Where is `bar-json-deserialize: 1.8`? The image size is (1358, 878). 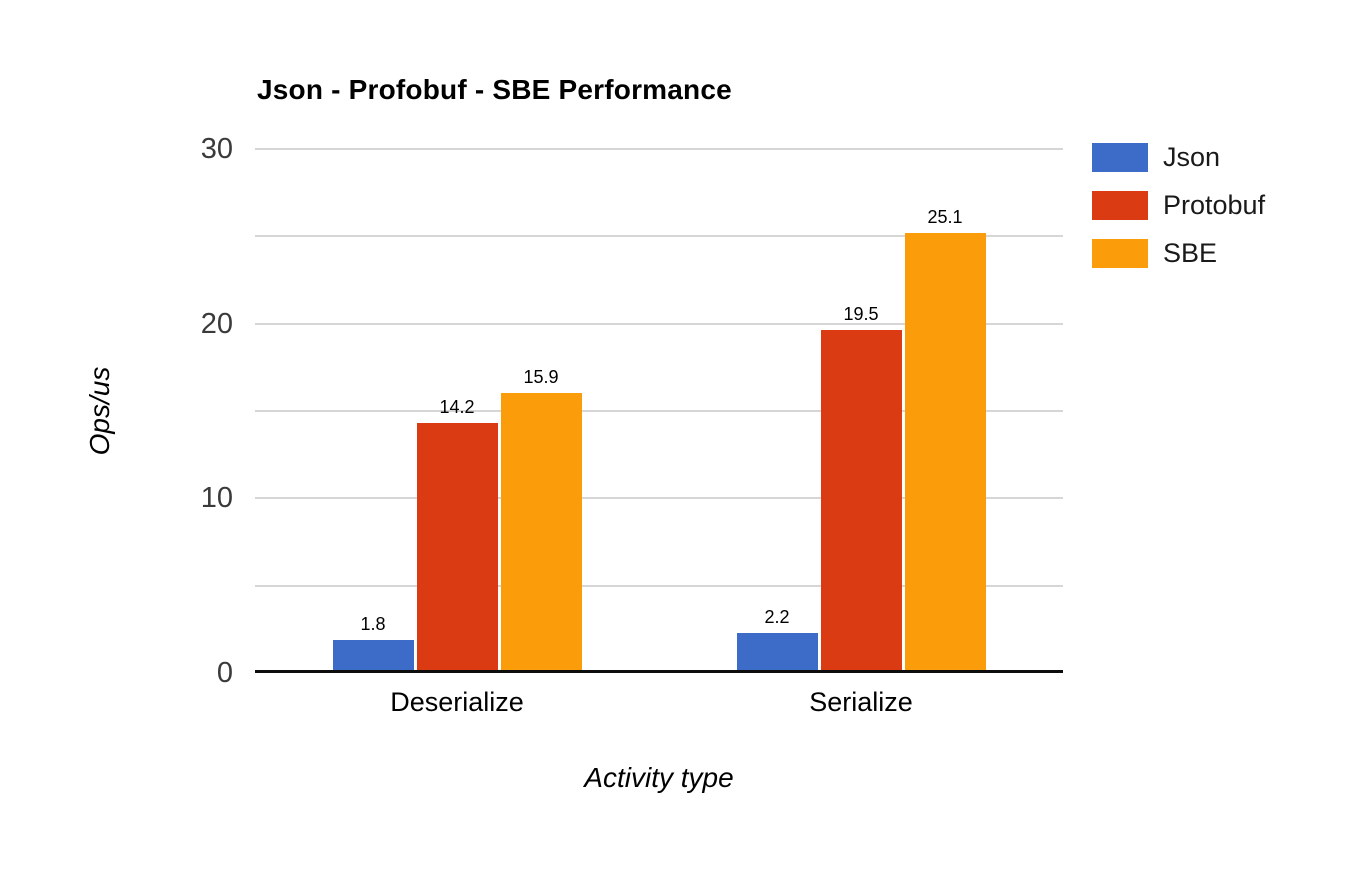
bar-json-deserialize: 1.8 is located at coordinates (373, 642).